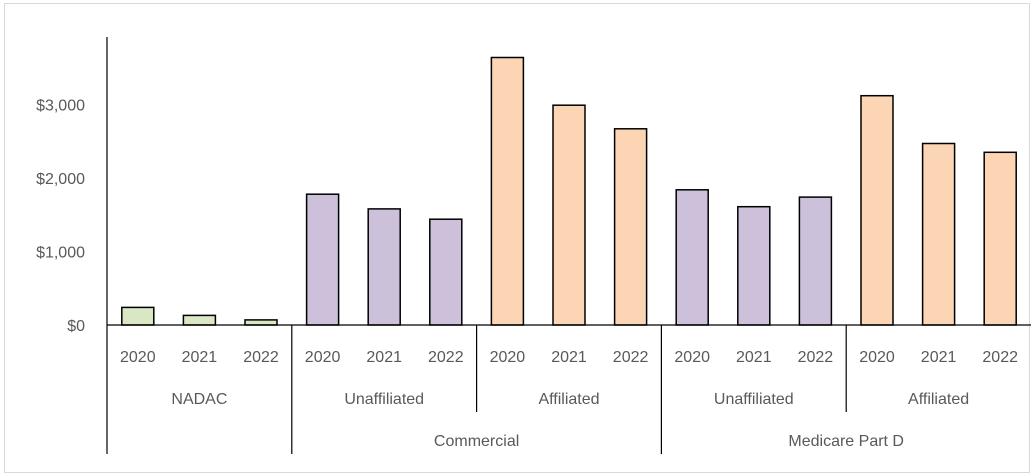 The width and height of the screenshot is (1033, 476). What do you see at coordinates (60, 179) in the screenshot?
I see `y-tick-label: $2,000` at bounding box center [60, 179].